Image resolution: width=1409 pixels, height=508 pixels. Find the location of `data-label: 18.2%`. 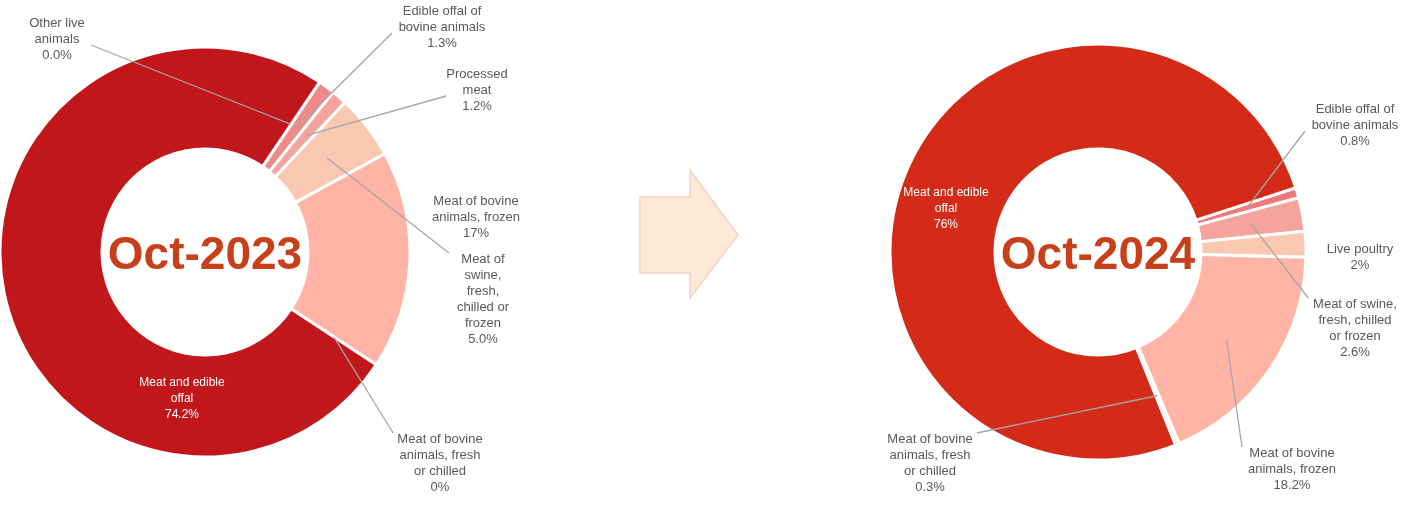

data-label: 18.2% is located at coordinates (1292, 484).